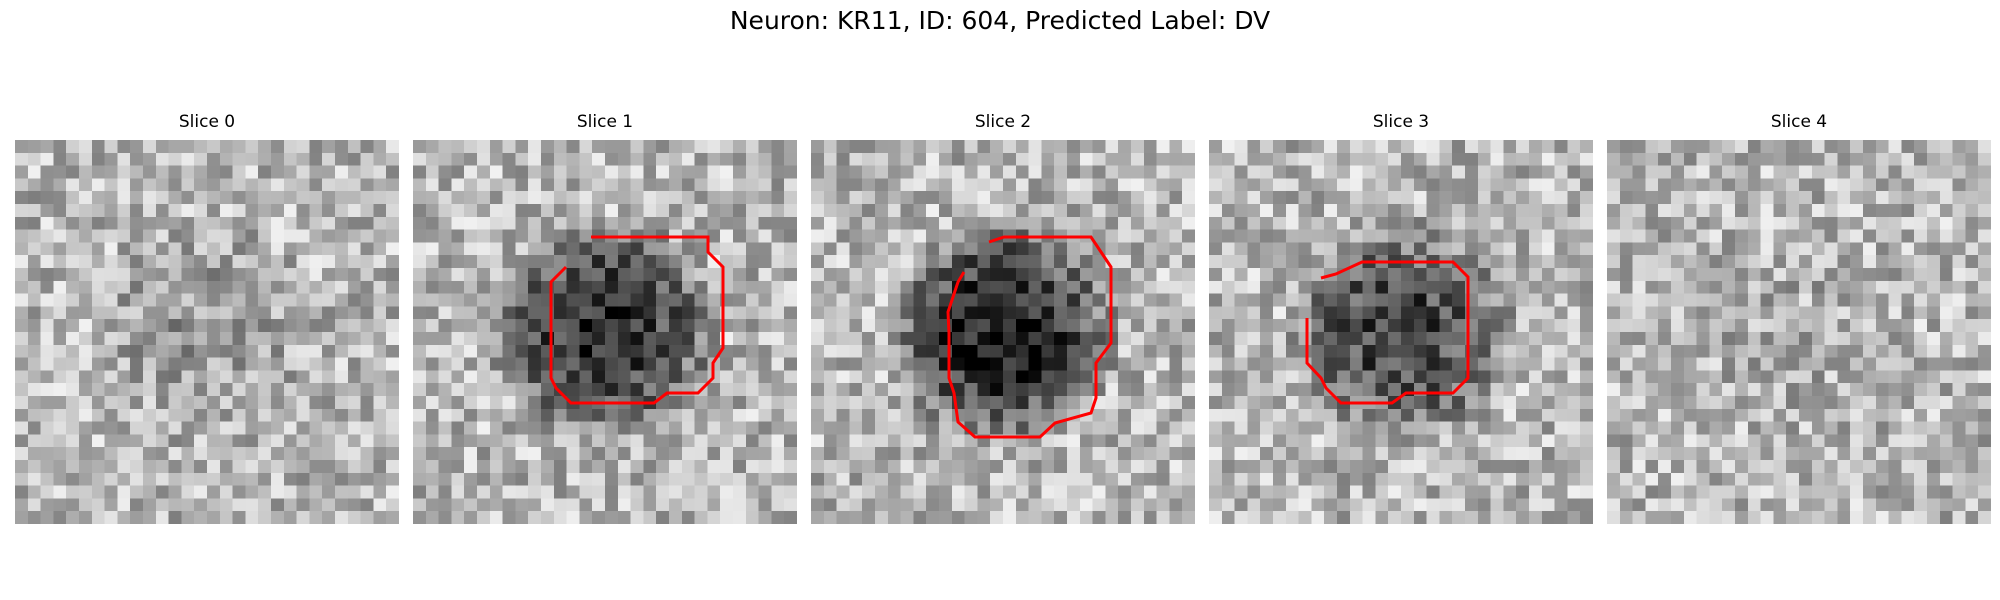  Describe the element at coordinates (605, 122) in the screenshot. I see `slice-title-1: Slice 1` at that location.